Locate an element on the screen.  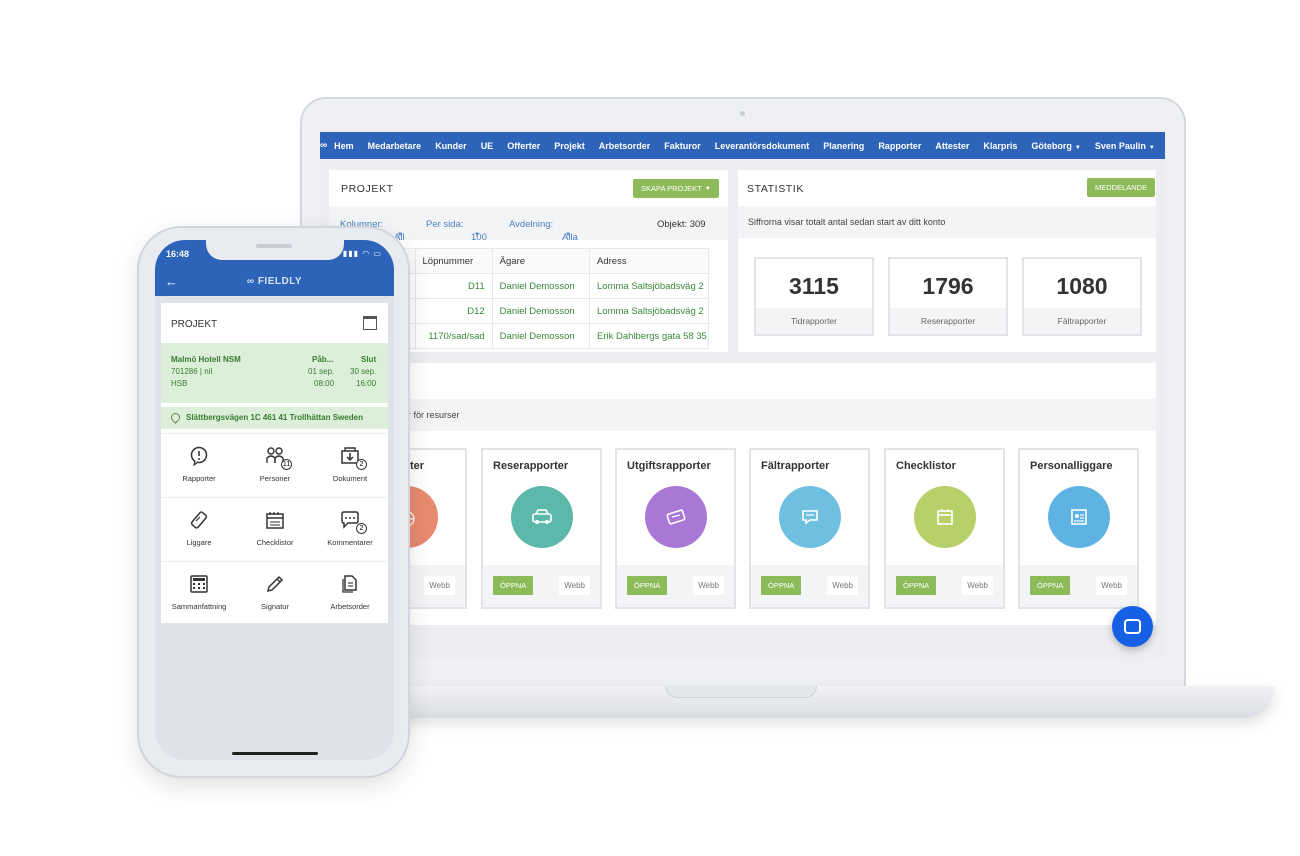
nav-hem: Hem is located at coordinates (344, 145).